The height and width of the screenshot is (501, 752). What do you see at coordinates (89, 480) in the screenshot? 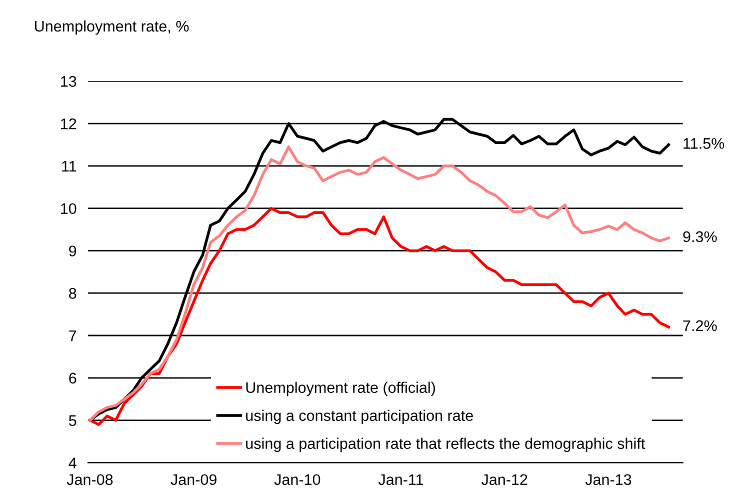
I see `x-tick-label: Jan-08` at bounding box center [89, 480].